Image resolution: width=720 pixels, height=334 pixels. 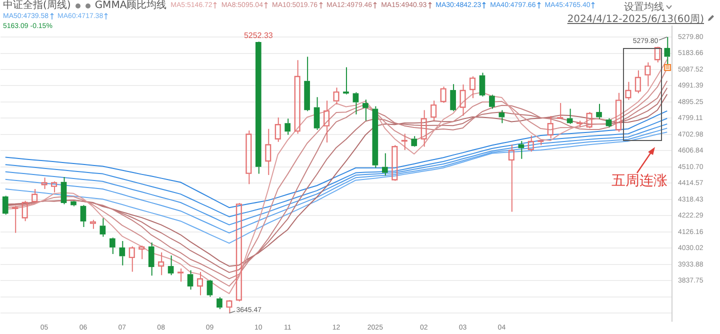 I want to click on chart-subtitle: GMMA顾比均线, so click(x=130, y=5).